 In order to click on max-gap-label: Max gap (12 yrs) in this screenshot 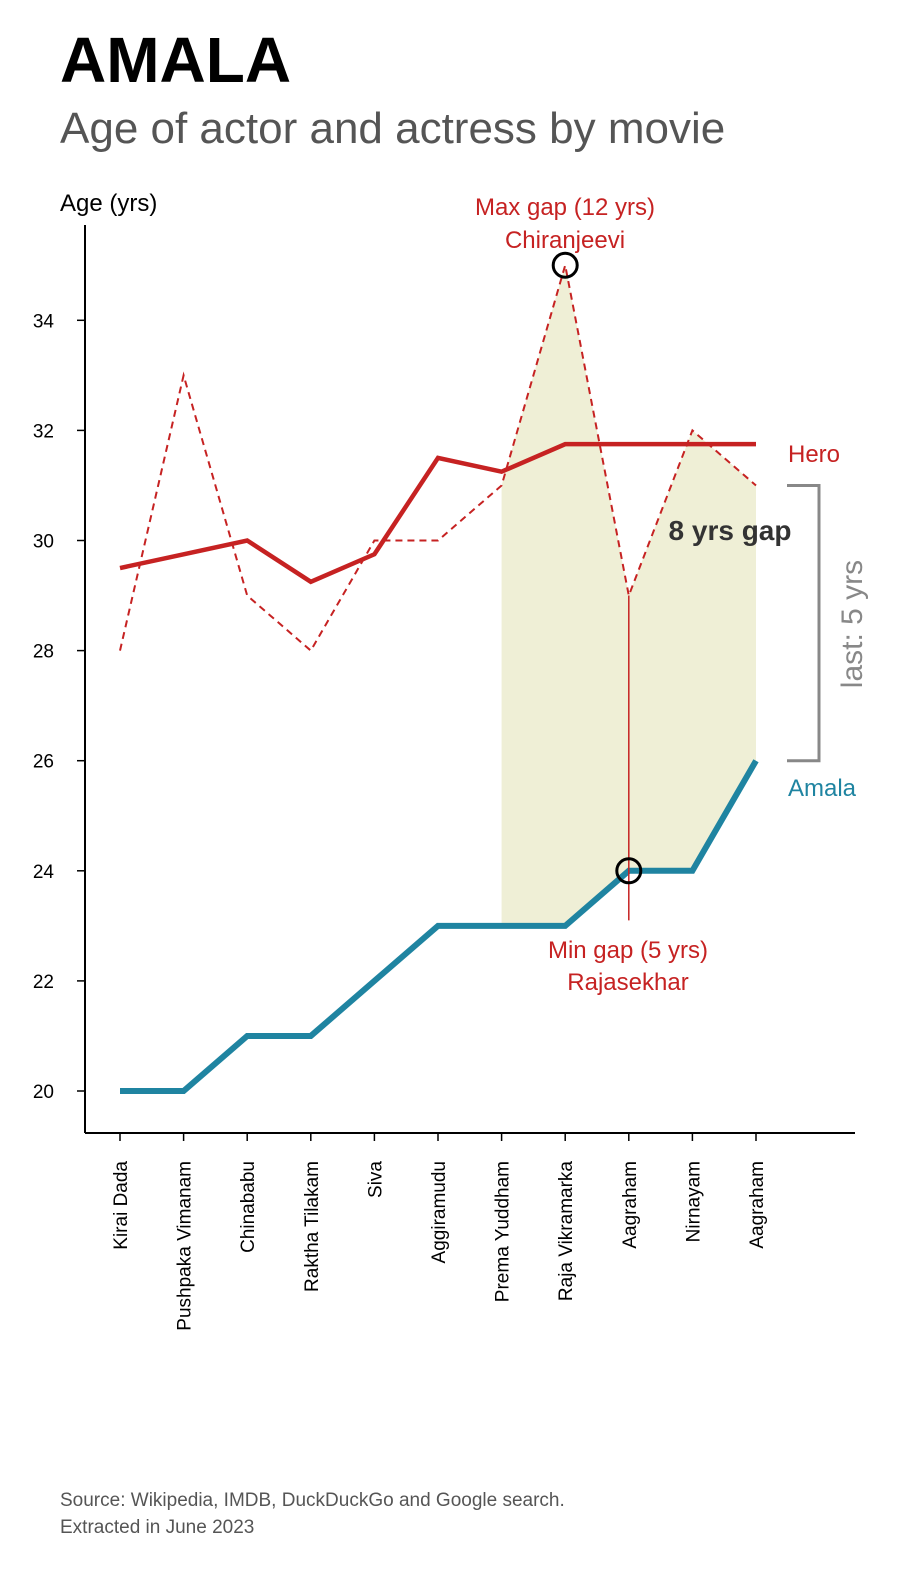, I will do `click(565, 207)`.